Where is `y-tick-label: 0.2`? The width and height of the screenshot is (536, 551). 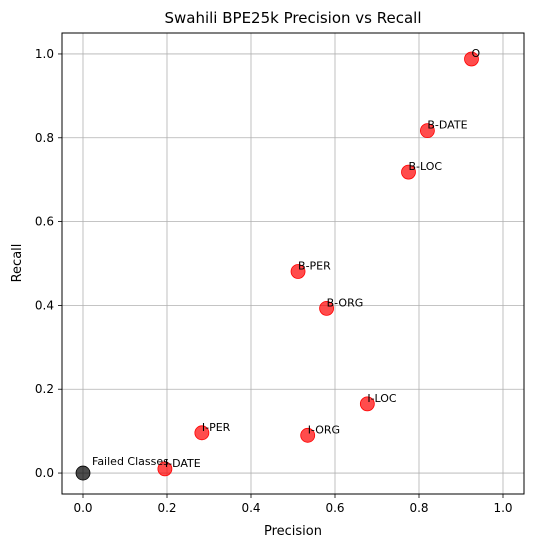 y-tick-label: 0.2 is located at coordinates (44, 389).